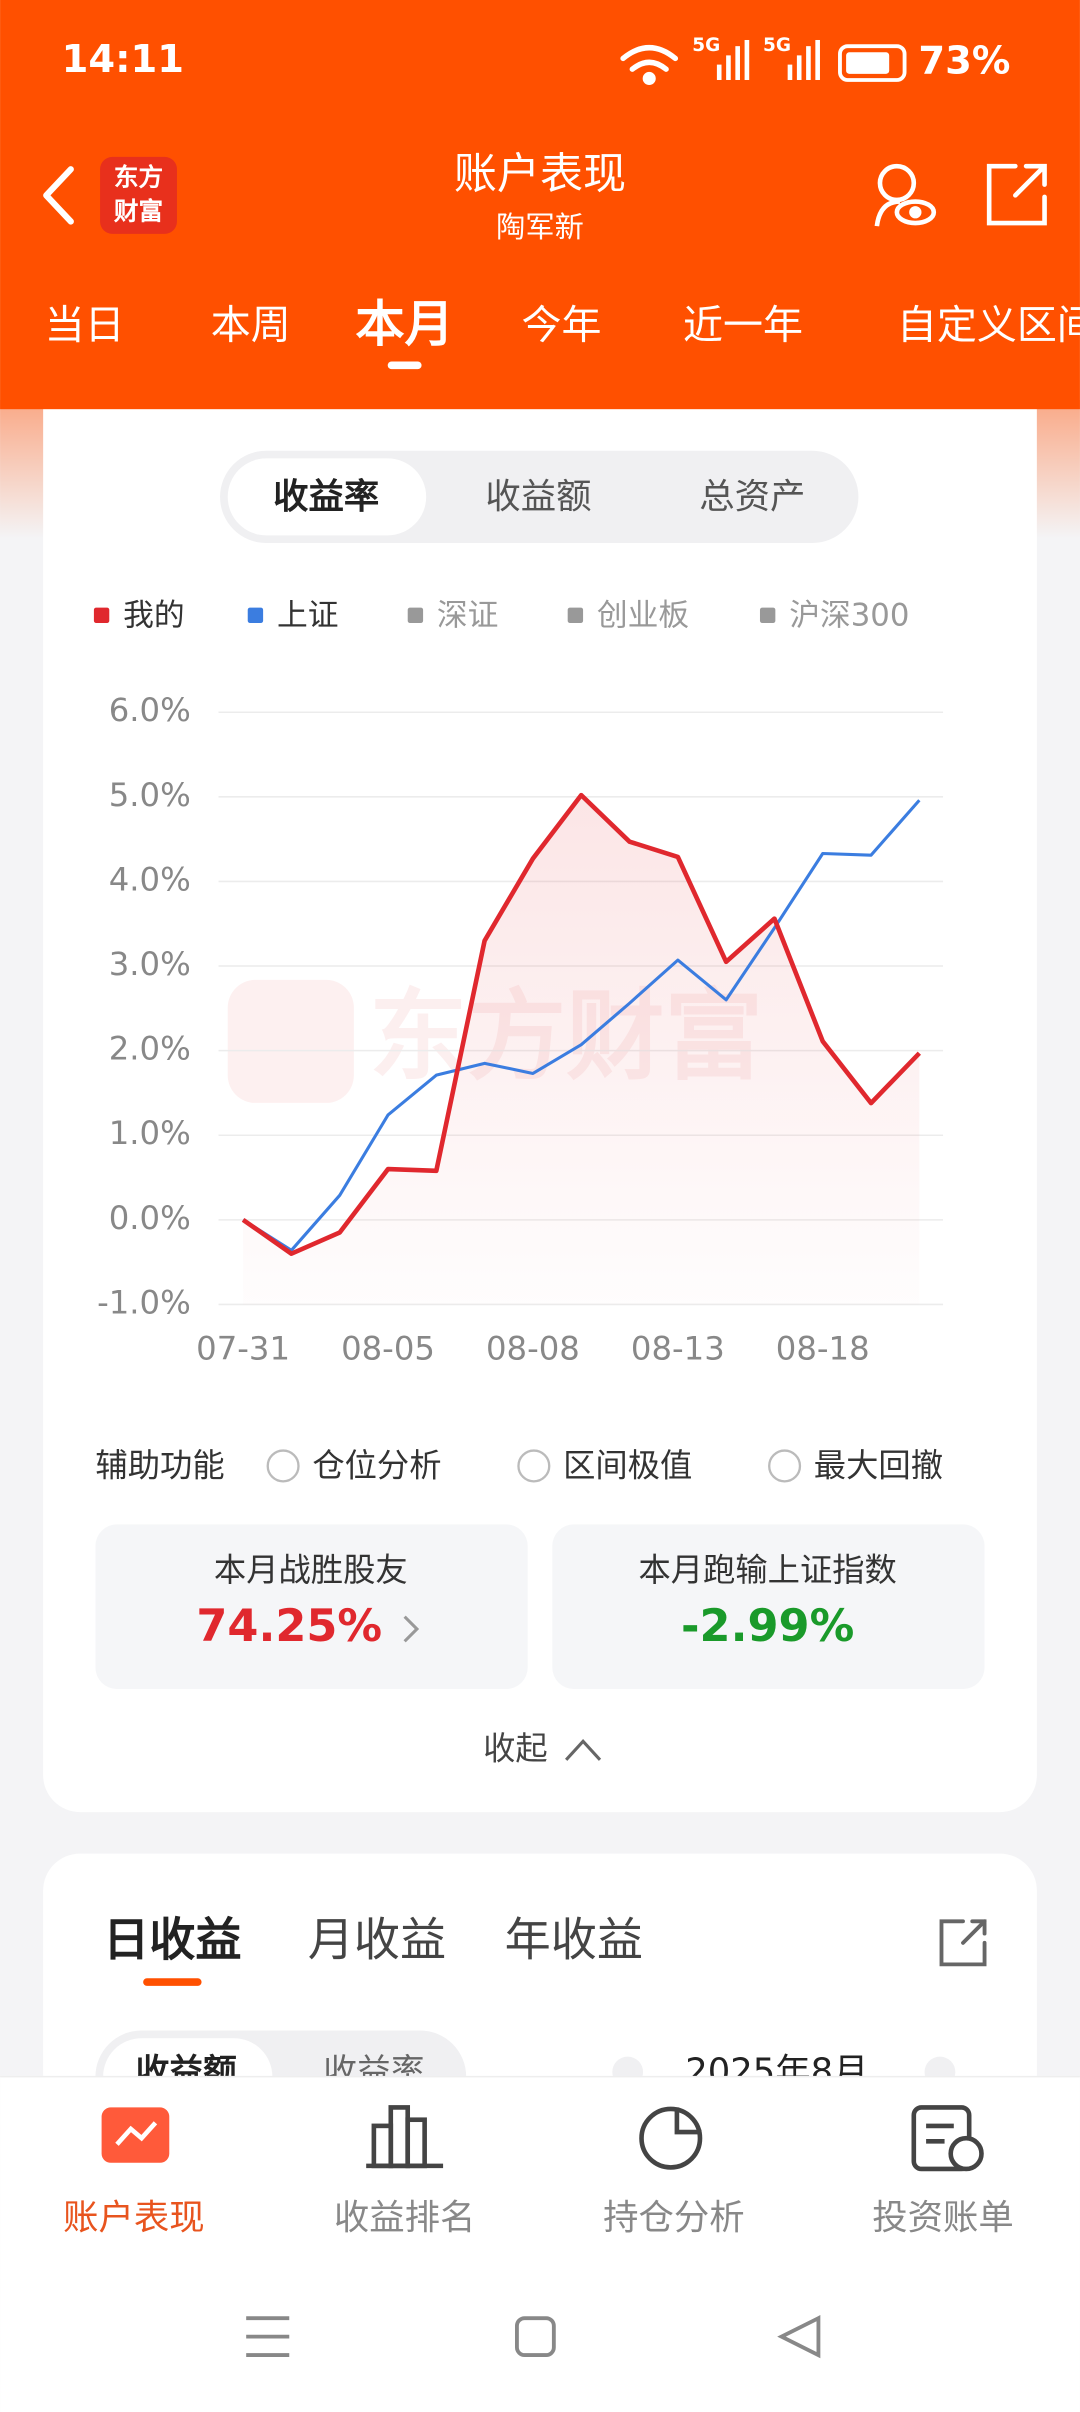 This screenshot has height=2412, width=1080. I want to click on share-icon, so click(1016, 194).